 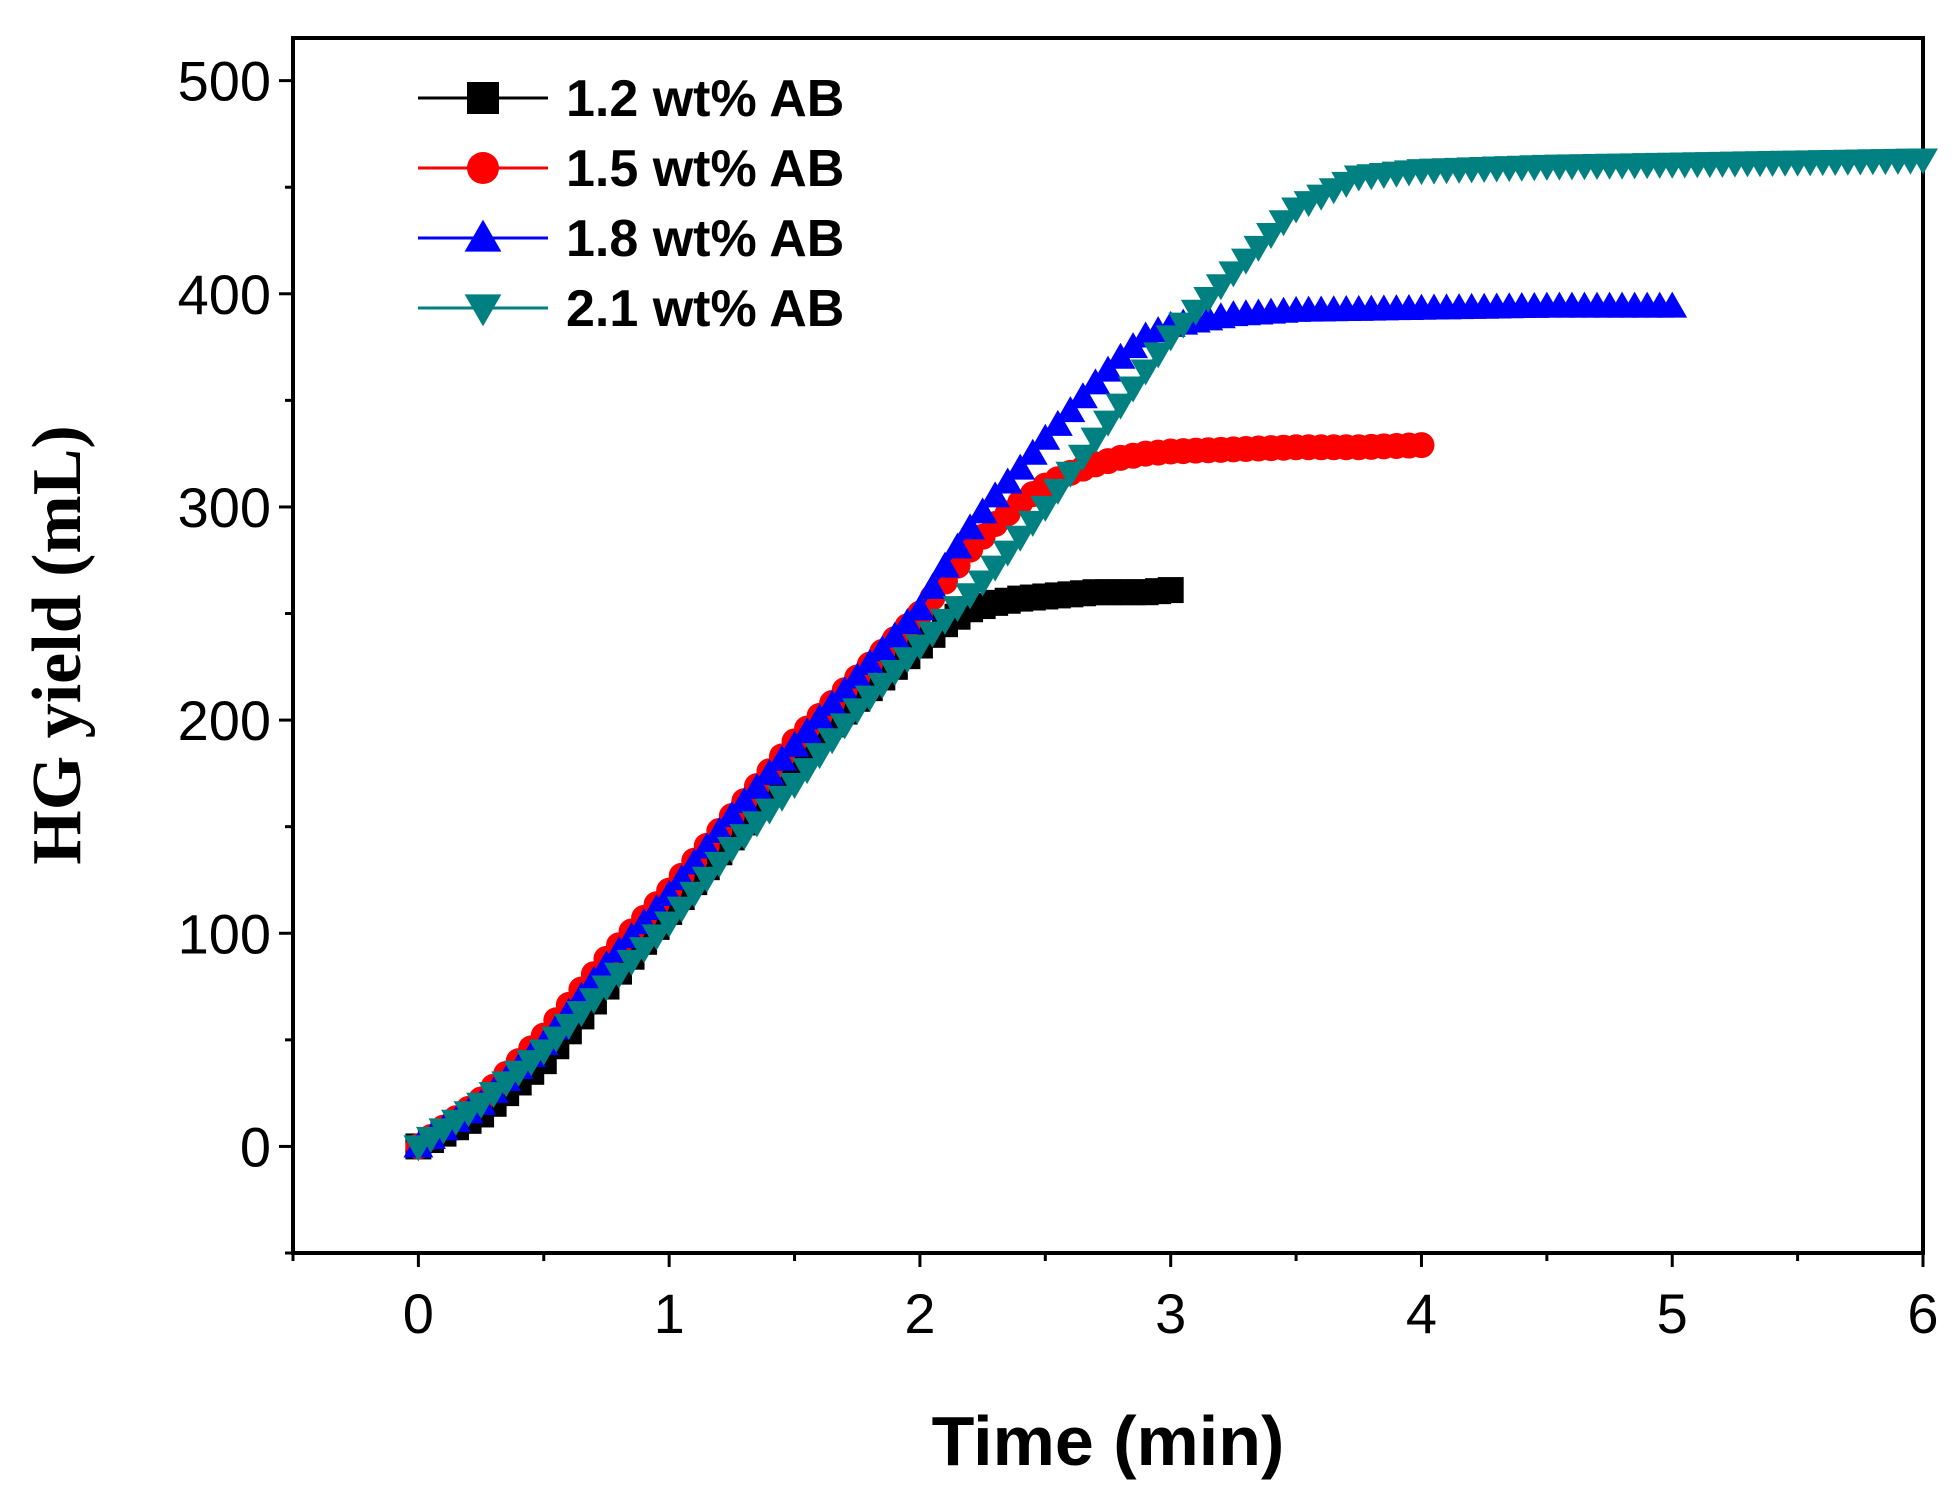 I want to click on legend-label: 1.8 wt% AB, so click(x=705, y=239).